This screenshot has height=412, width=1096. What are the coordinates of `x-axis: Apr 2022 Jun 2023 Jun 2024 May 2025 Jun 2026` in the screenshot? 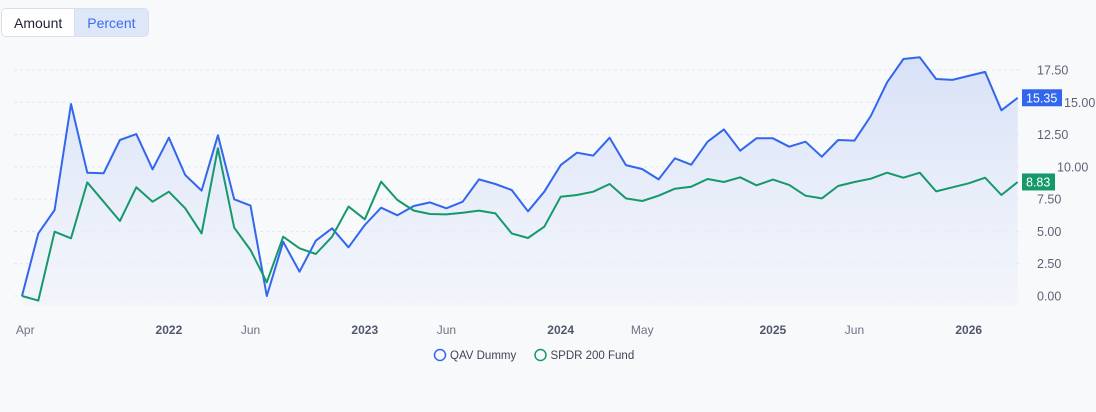 It's located at (499, 330).